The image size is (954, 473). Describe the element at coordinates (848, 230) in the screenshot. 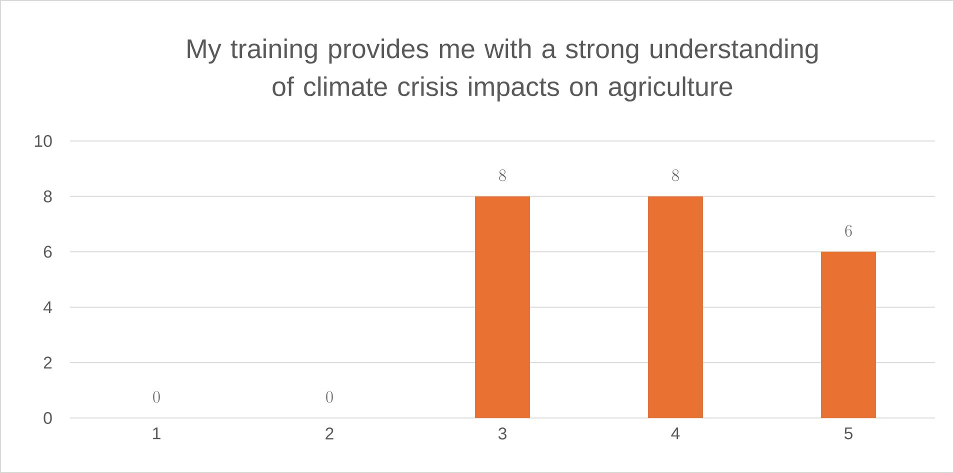

I see `data-label: 6` at that location.